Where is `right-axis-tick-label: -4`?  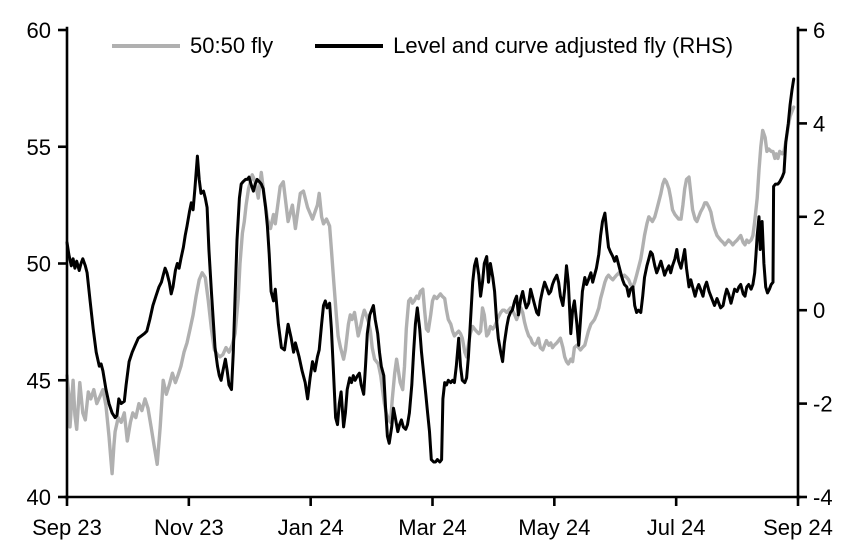 right-axis-tick-label: -4 is located at coordinates (823, 497).